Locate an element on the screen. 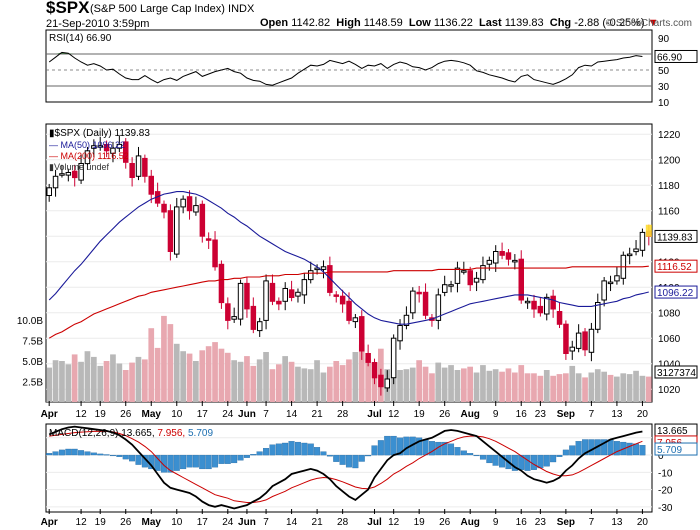 Image resolution: width=700 pixels, height=530 pixels. price-x-axis-label: 12 is located at coordinates (82, 414).